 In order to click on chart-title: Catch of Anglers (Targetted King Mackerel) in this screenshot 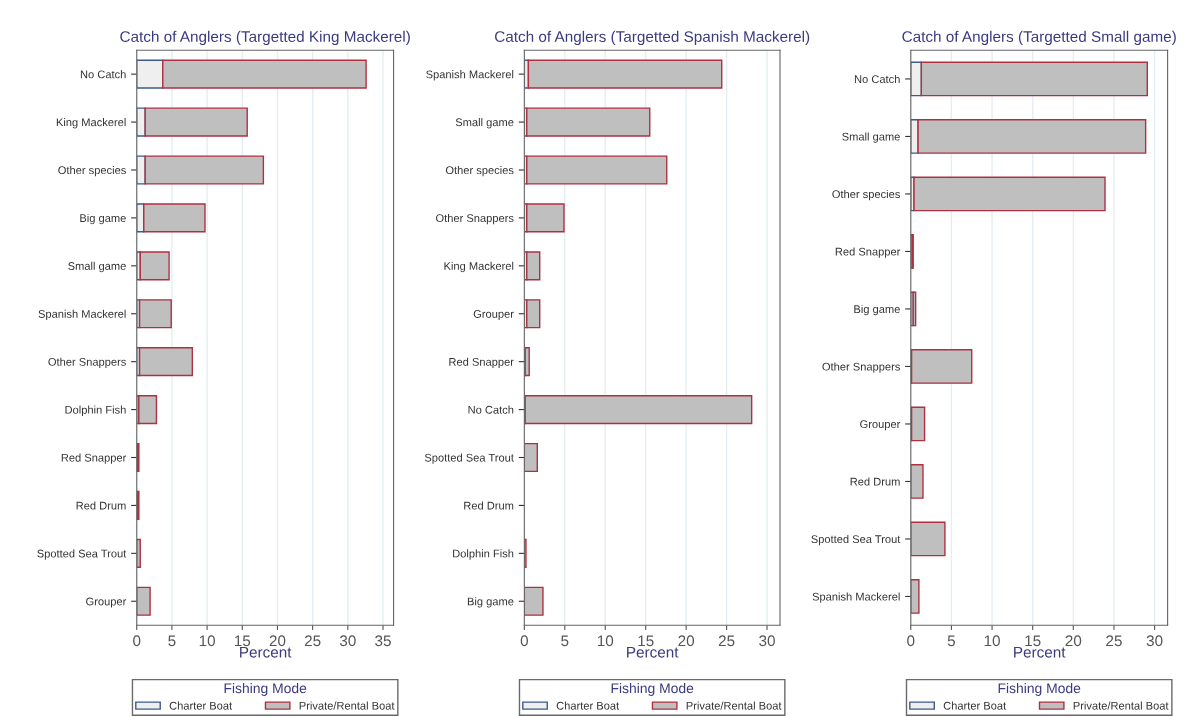, I will do `click(265, 38)`.